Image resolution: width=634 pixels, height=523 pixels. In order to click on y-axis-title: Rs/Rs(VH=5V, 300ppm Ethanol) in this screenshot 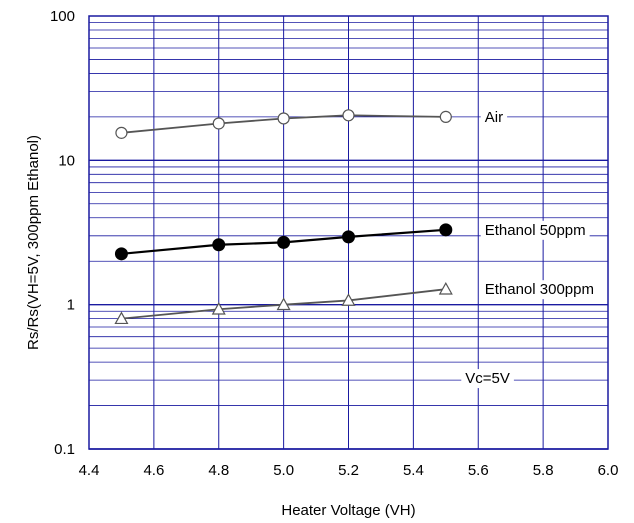, I will do `click(33, 242)`.